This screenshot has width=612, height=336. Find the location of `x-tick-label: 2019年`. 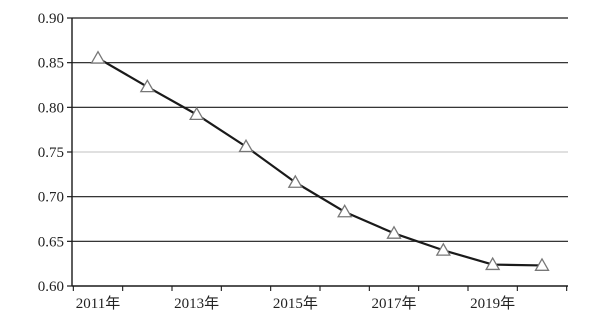

x-tick-label: 2019年 is located at coordinates (492, 303).